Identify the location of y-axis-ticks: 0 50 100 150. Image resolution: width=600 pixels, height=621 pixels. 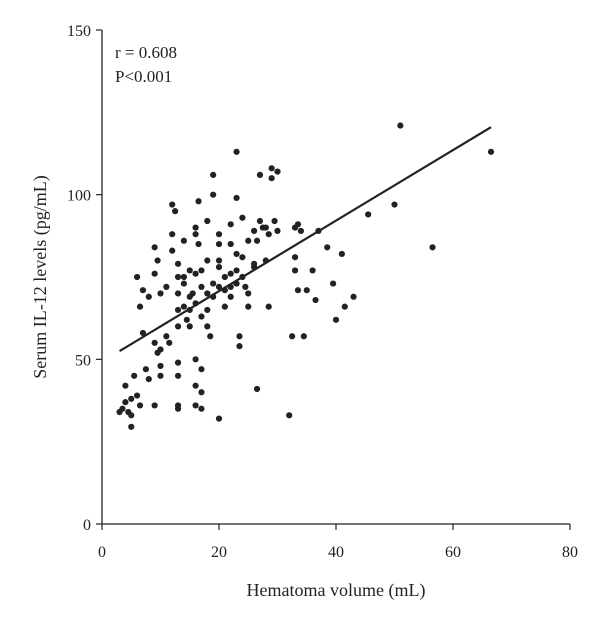
(84, 278).